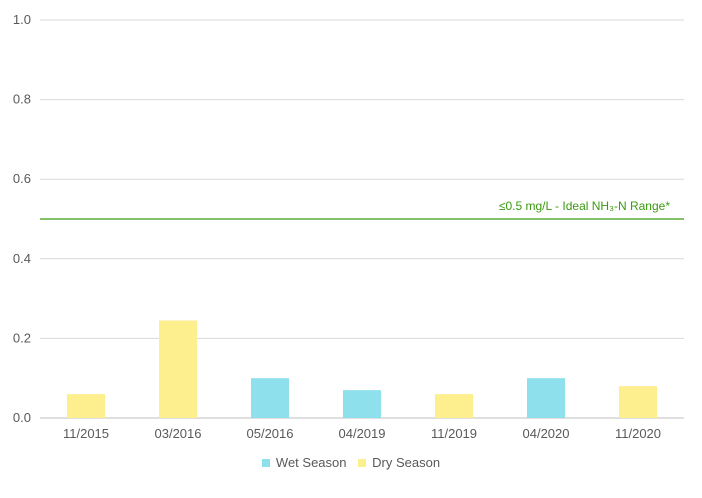  What do you see at coordinates (22, 178) in the screenshot?
I see `y-tick-label: 0.6` at bounding box center [22, 178].